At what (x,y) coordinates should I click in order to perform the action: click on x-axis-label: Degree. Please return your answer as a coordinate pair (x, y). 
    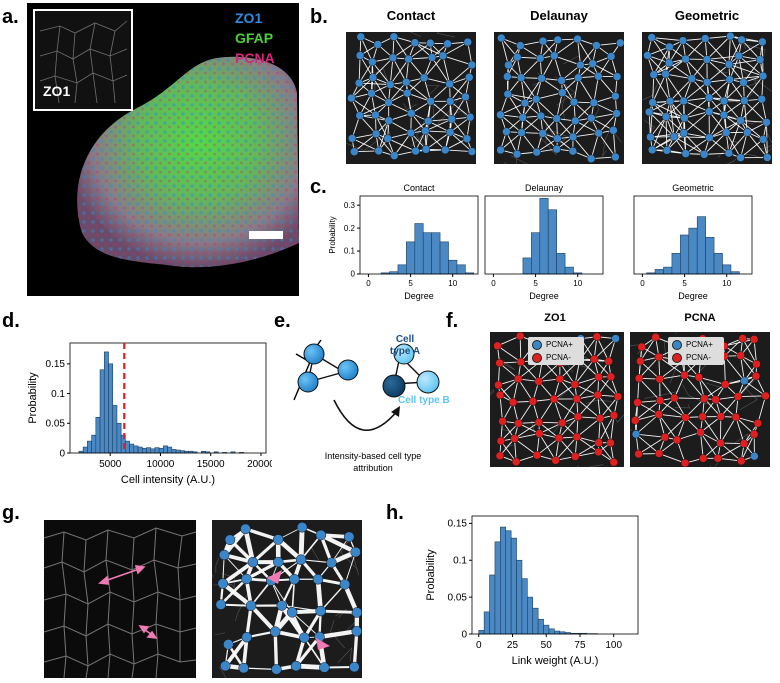
    Looking at the image, I should click on (693, 296).